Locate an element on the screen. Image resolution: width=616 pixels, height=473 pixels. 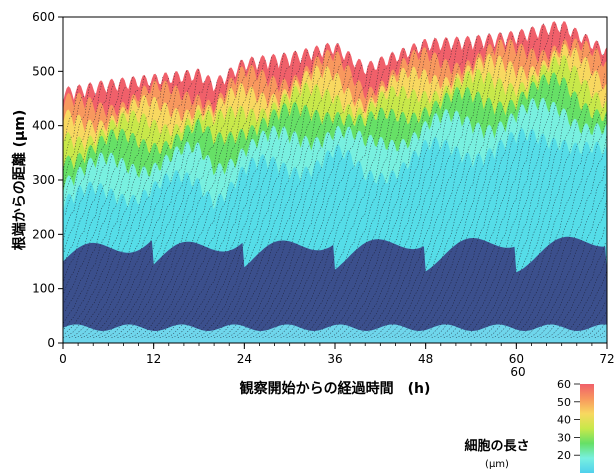
y-axis: 0 100 200 300 400 500 600 is located at coordinates (47, 180).